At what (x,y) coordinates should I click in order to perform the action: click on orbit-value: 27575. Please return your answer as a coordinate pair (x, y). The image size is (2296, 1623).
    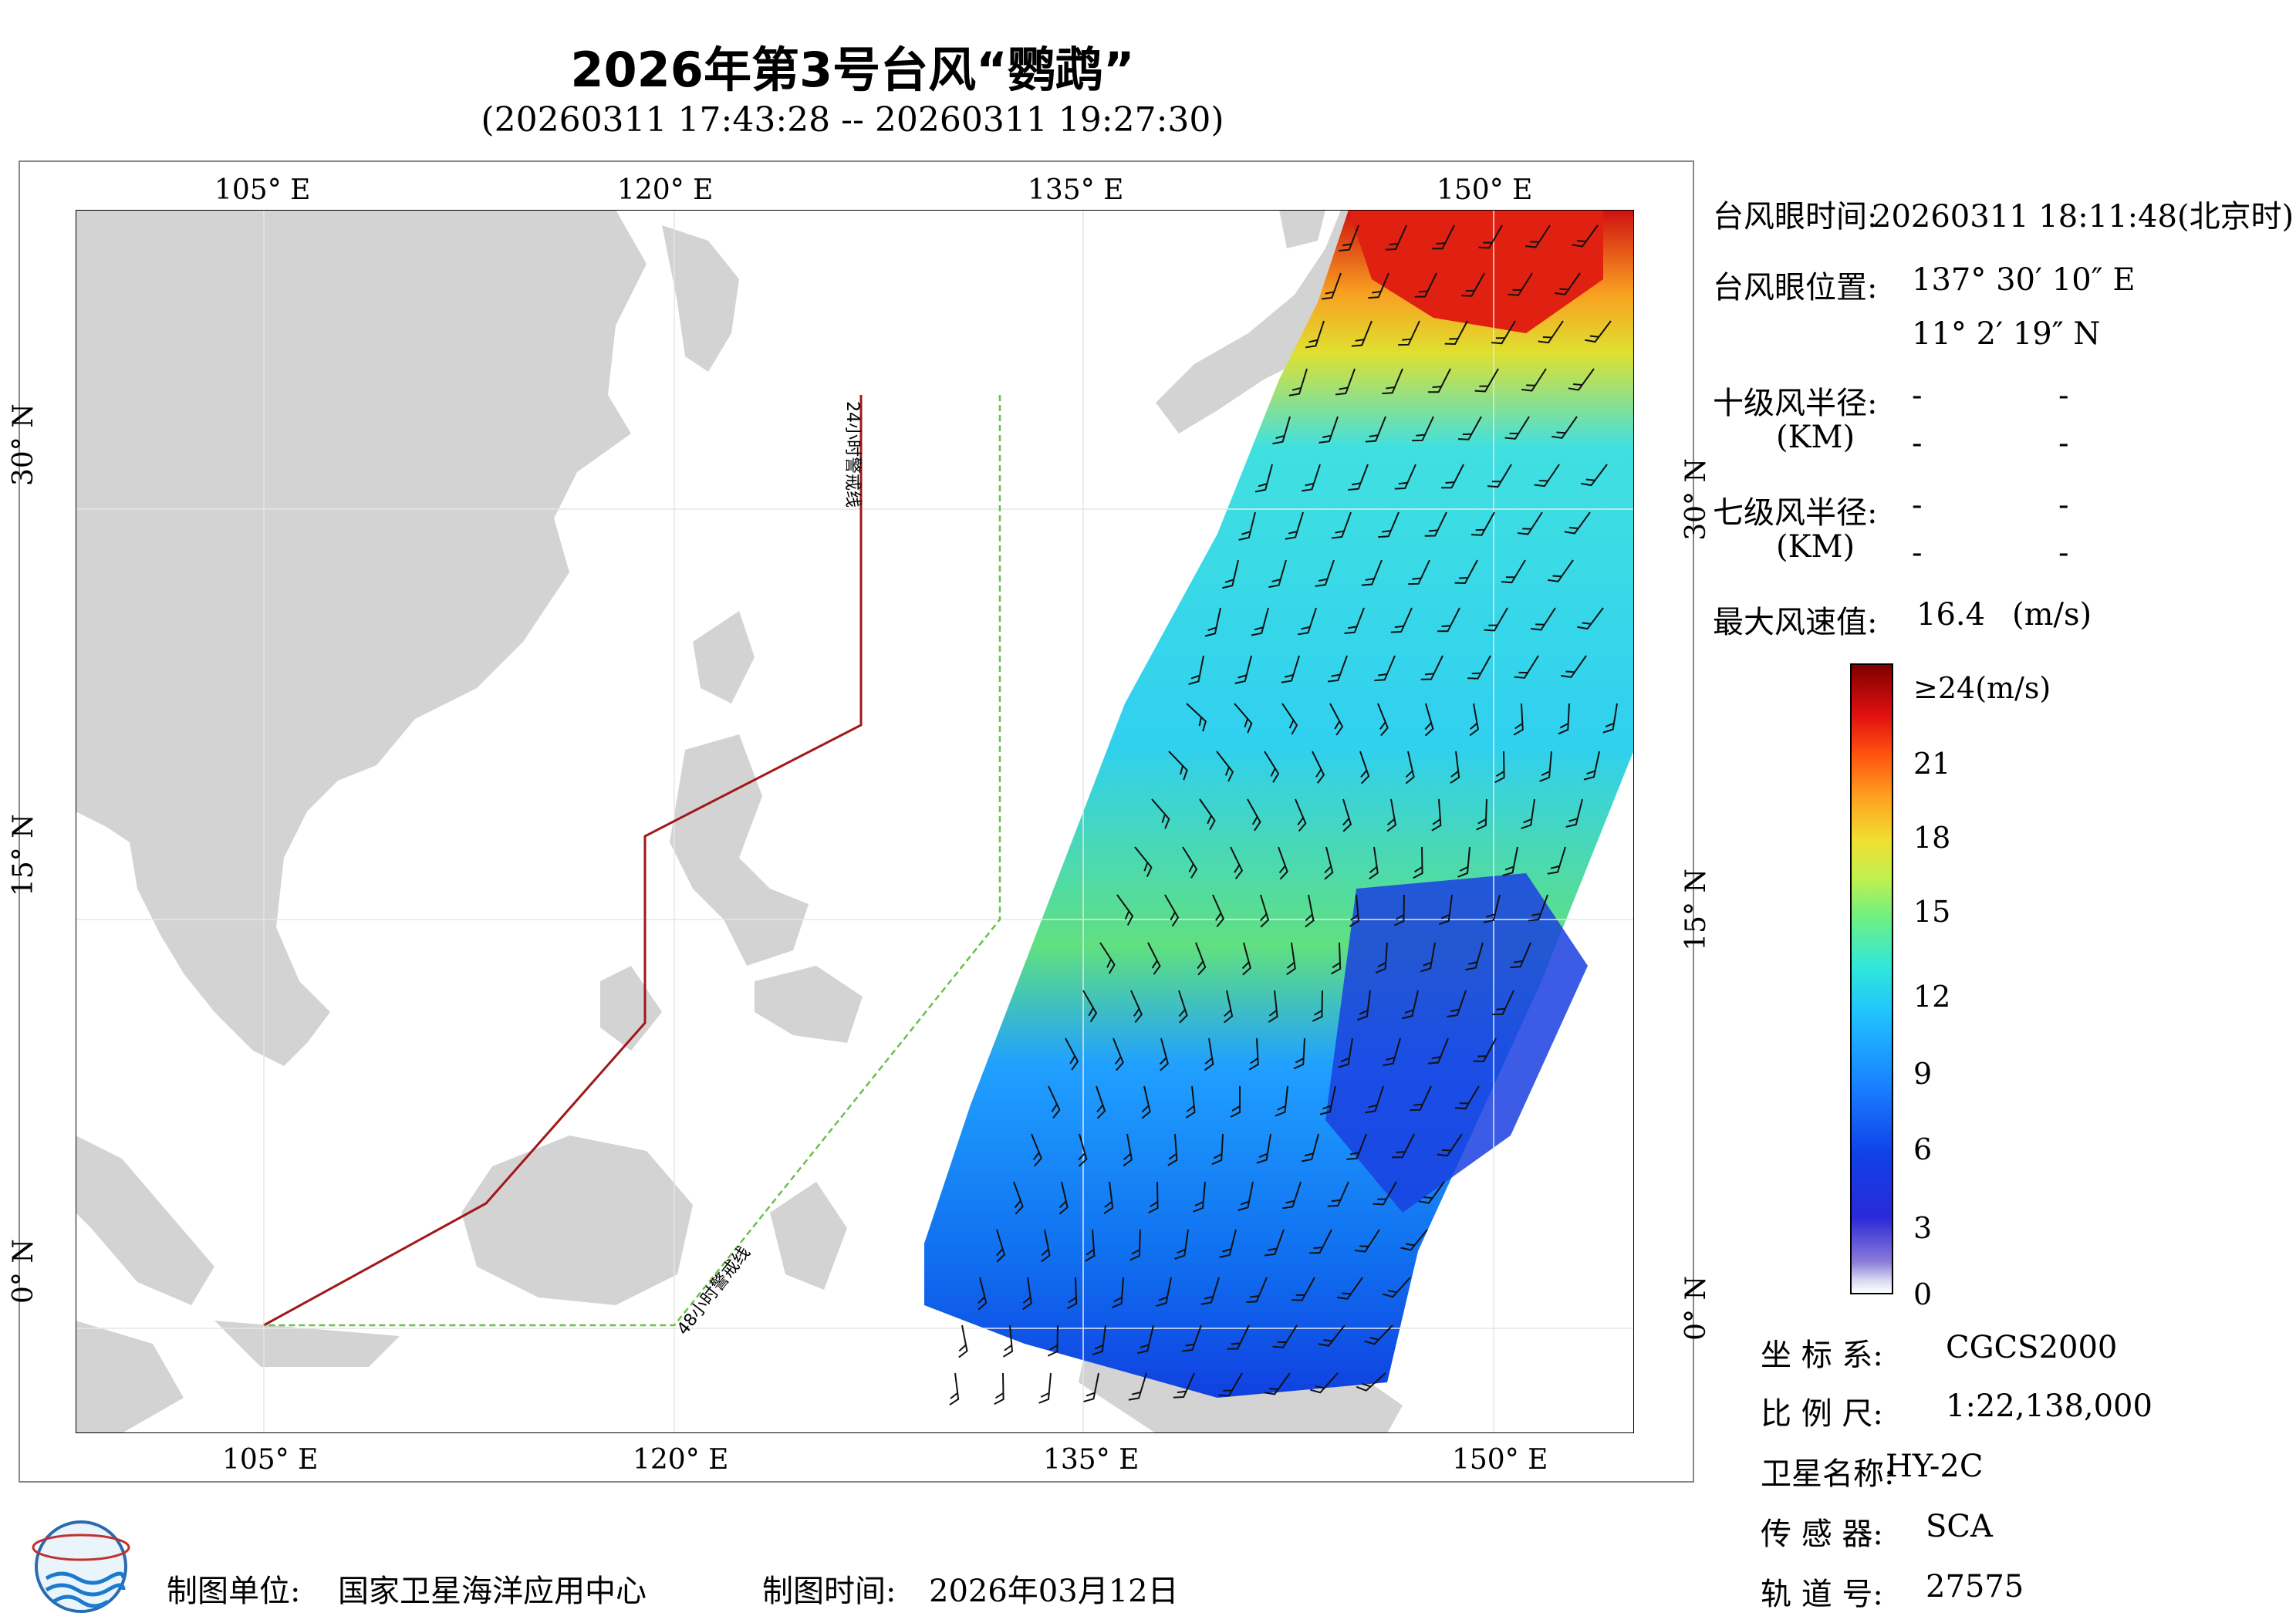
    Looking at the image, I should click on (1975, 1586).